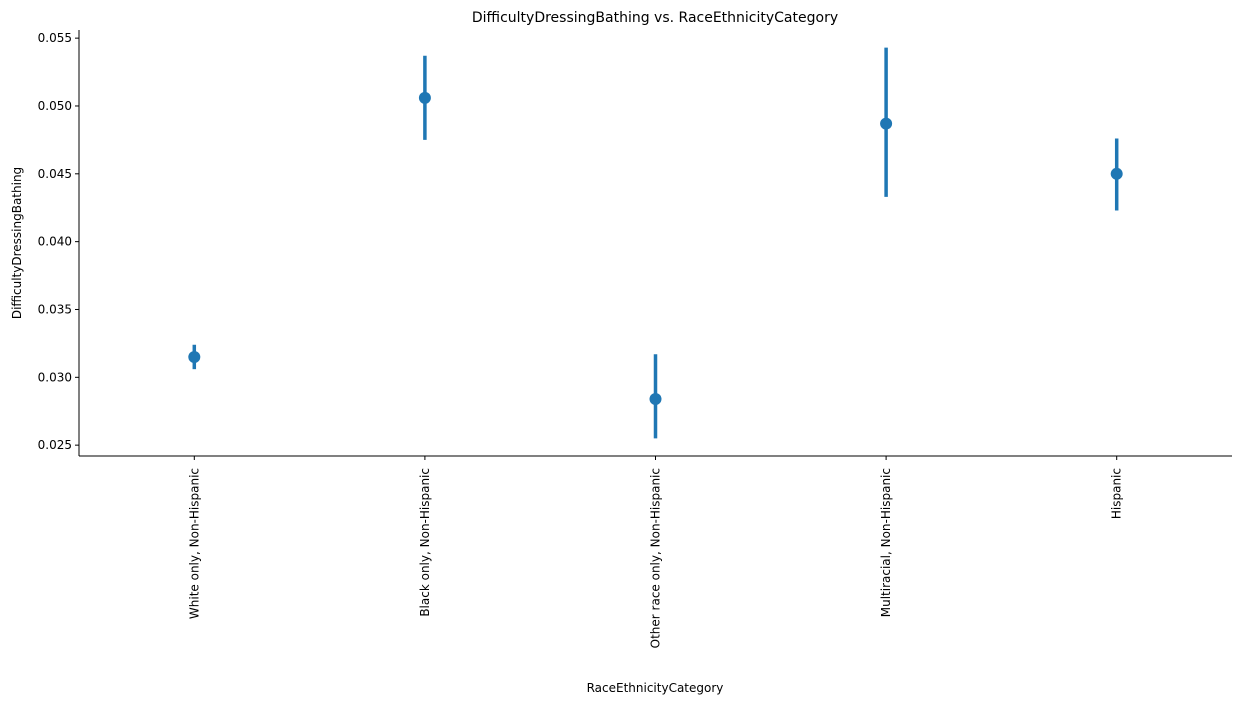 This screenshot has height=704, width=1258. I want to click on x-tick-label: Other race only, Non-Hispanic, so click(656, 558).